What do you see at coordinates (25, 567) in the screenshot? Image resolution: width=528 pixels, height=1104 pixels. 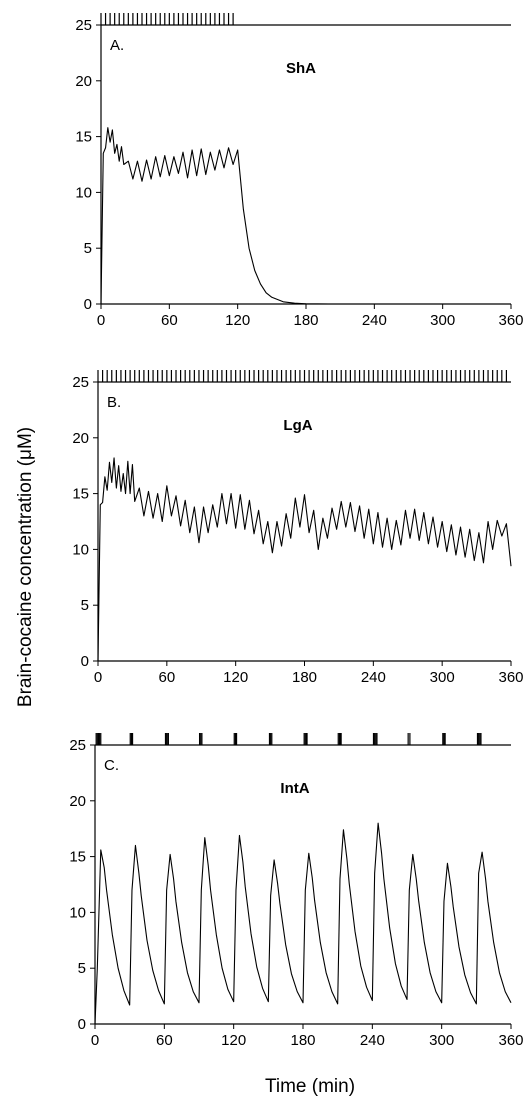 I see `y-axis-title: Brain-cocaine concentration (μM)` at bounding box center [25, 567].